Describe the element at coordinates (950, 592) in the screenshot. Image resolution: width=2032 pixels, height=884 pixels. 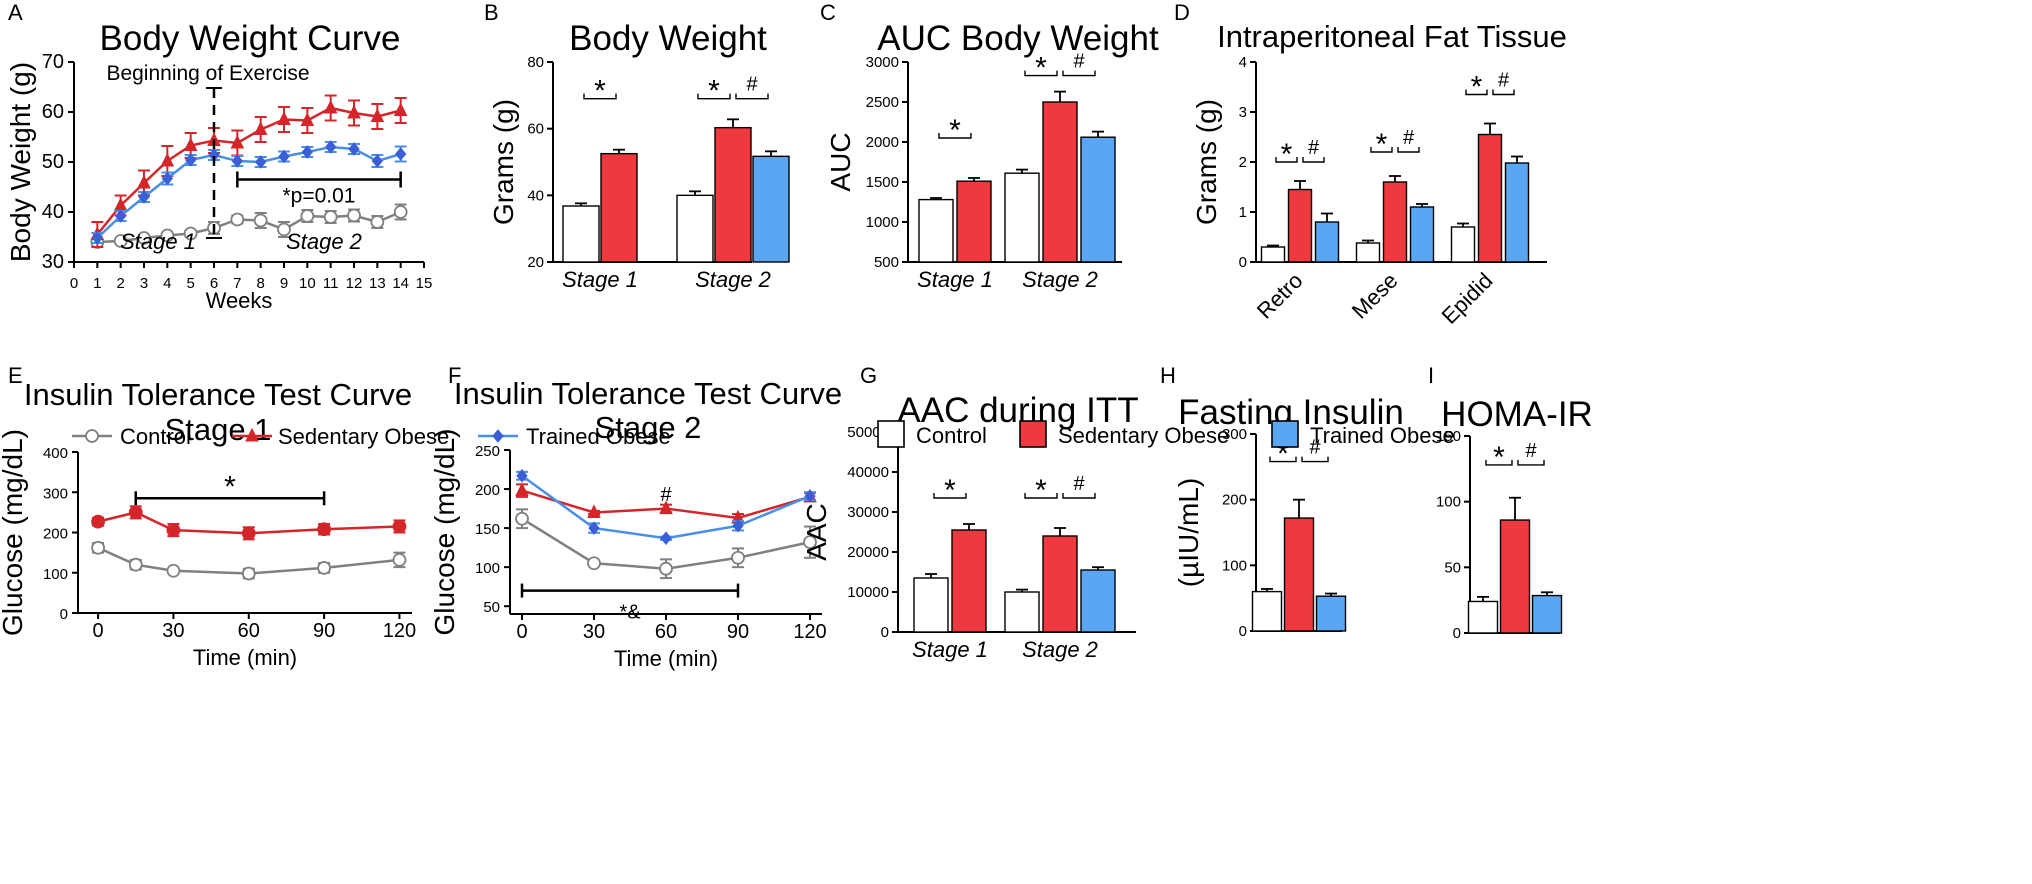
I see `bar-group: Stage 1` at that location.